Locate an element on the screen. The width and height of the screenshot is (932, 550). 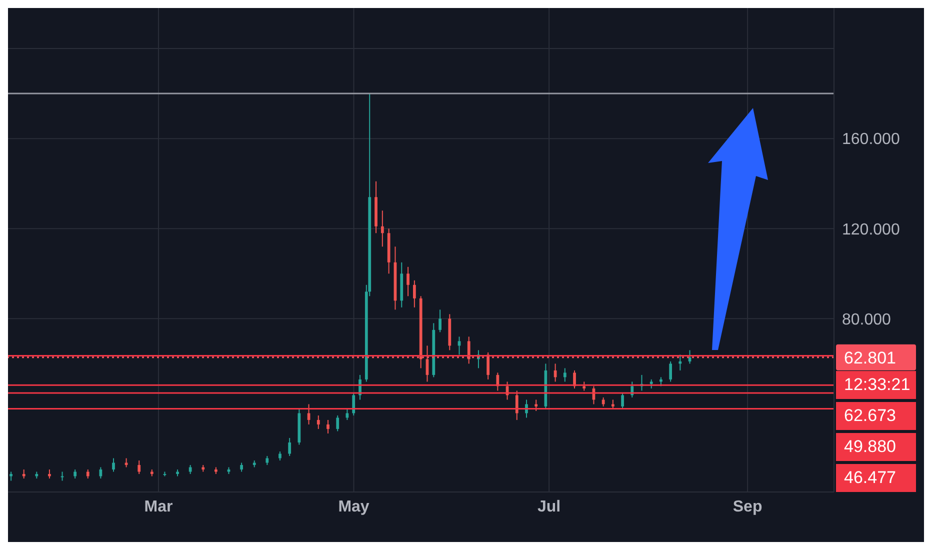
x-tick-label: Mar is located at coordinates (158, 507).